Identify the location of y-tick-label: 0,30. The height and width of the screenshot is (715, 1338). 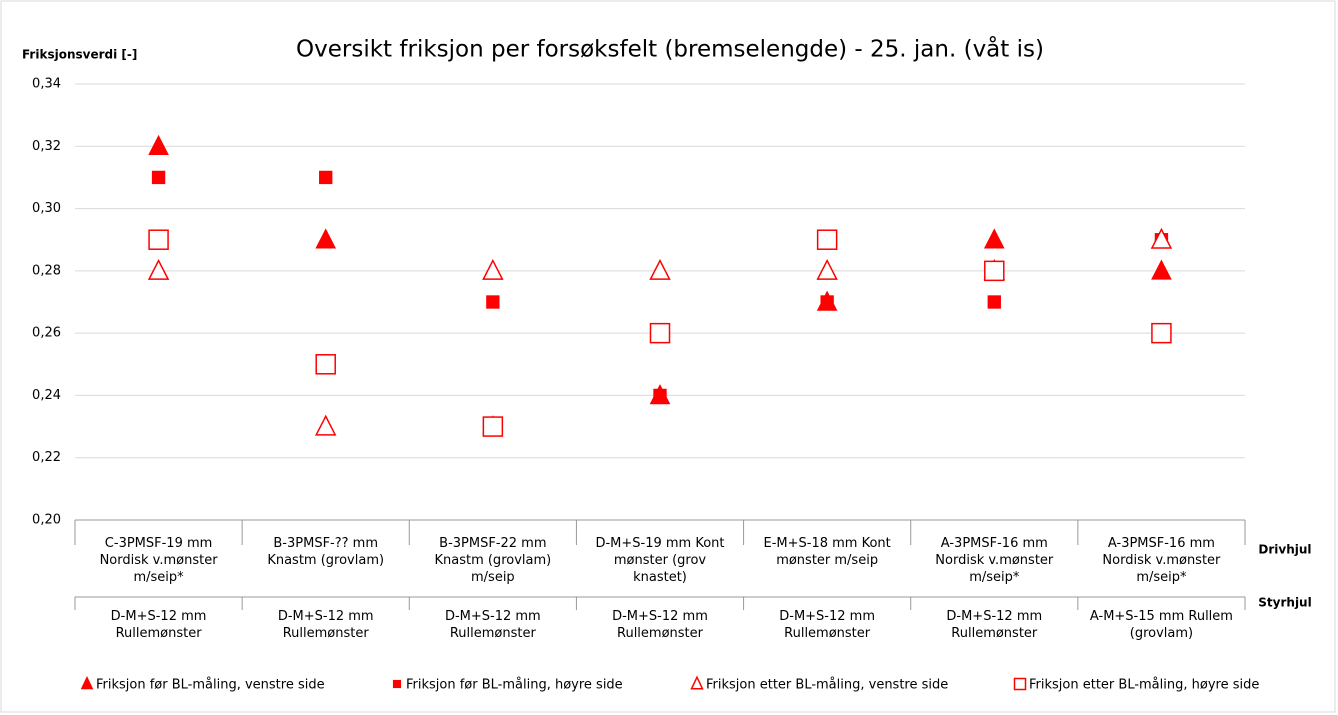
(46, 208).